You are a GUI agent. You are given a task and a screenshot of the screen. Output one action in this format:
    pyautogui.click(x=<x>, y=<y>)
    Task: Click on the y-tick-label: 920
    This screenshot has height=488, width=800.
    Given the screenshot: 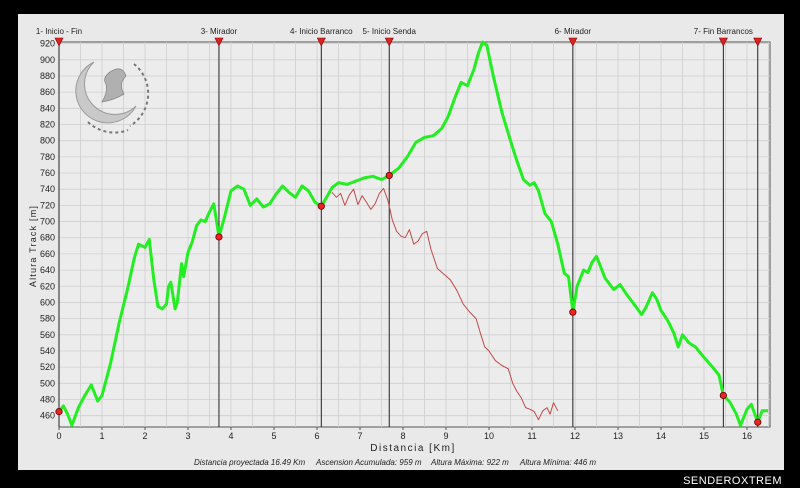 What is the action you would take?
    pyautogui.click(x=47, y=44)
    